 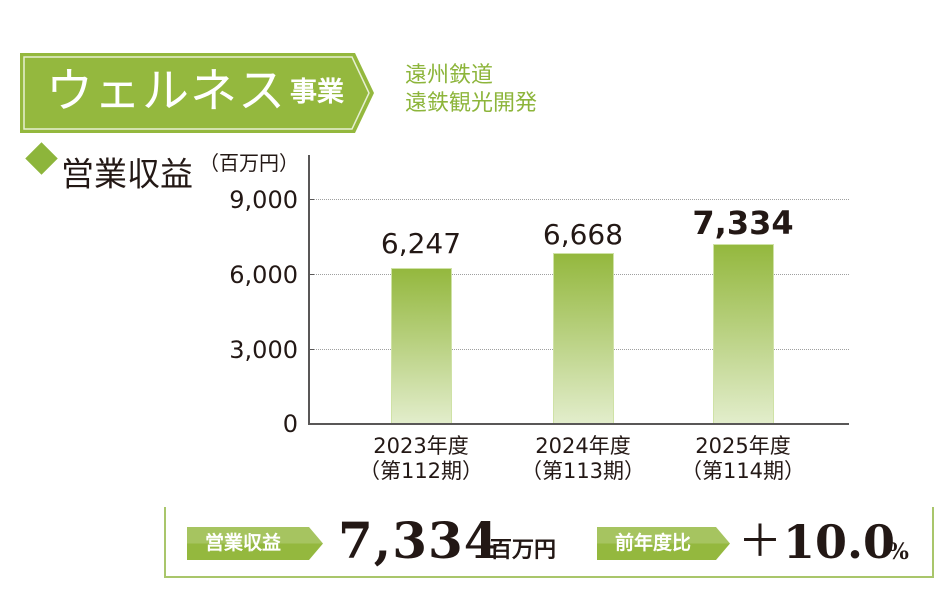 What do you see at coordinates (578, 424) in the screenshot?
I see `x-axis` at bounding box center [578, 424].